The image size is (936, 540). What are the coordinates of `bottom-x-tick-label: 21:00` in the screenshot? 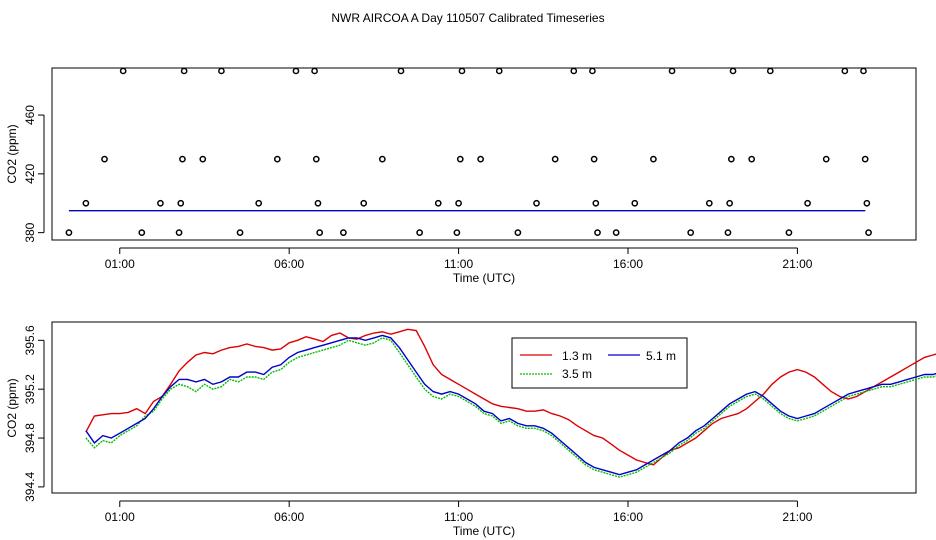 It's located at (797, 517).